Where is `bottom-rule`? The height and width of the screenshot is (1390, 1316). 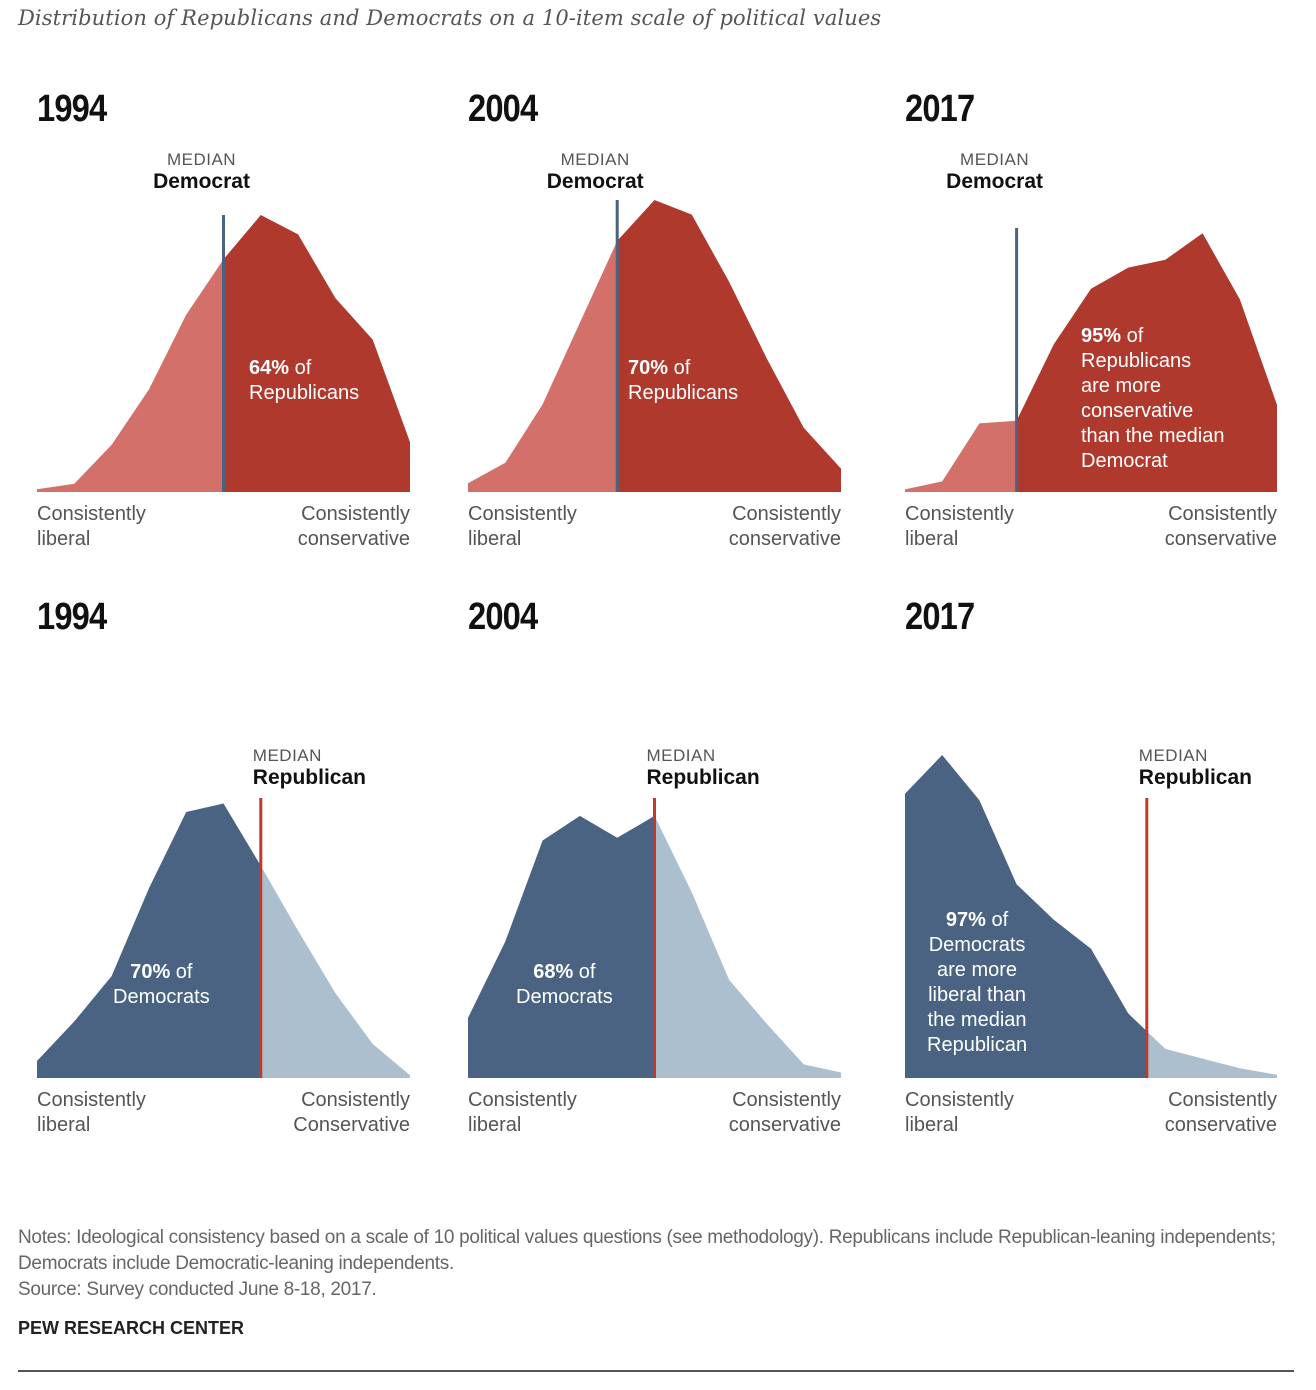
bottom-rule is located at coordinates (656, 1371).